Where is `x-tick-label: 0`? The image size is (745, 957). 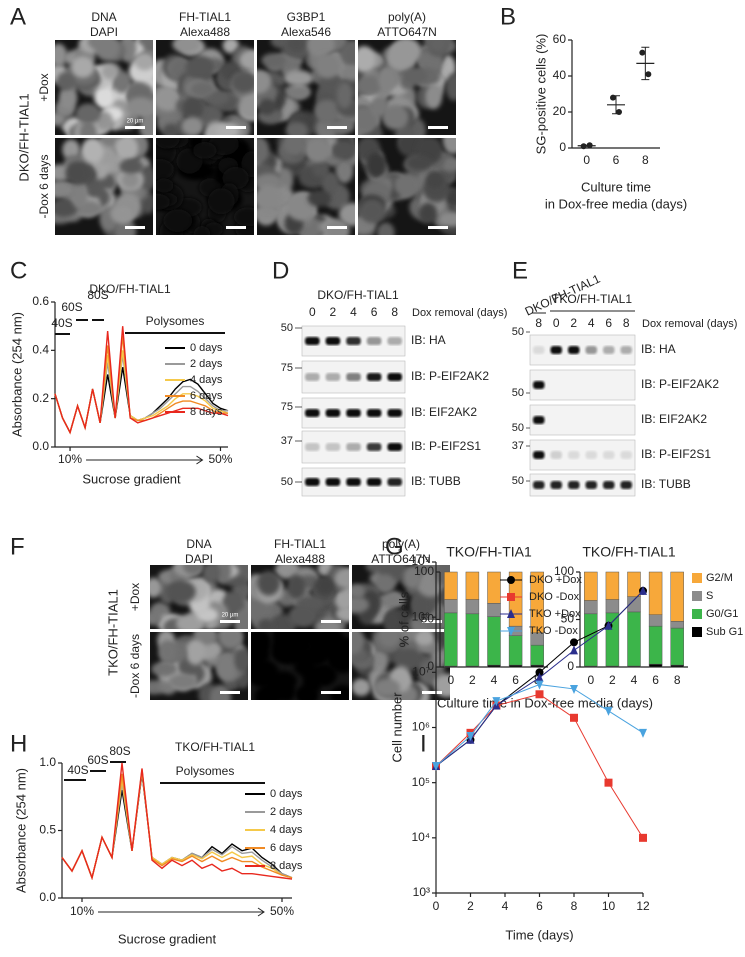 x-tick-label: 0 is located at coordinates (590, 680).